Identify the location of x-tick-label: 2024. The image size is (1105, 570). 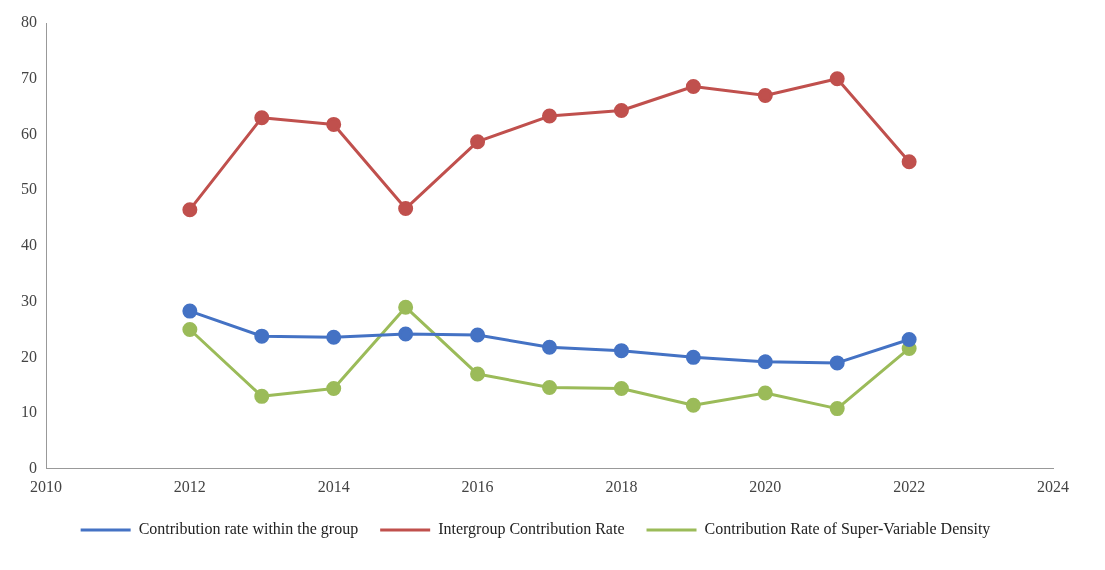
(1053, 486).